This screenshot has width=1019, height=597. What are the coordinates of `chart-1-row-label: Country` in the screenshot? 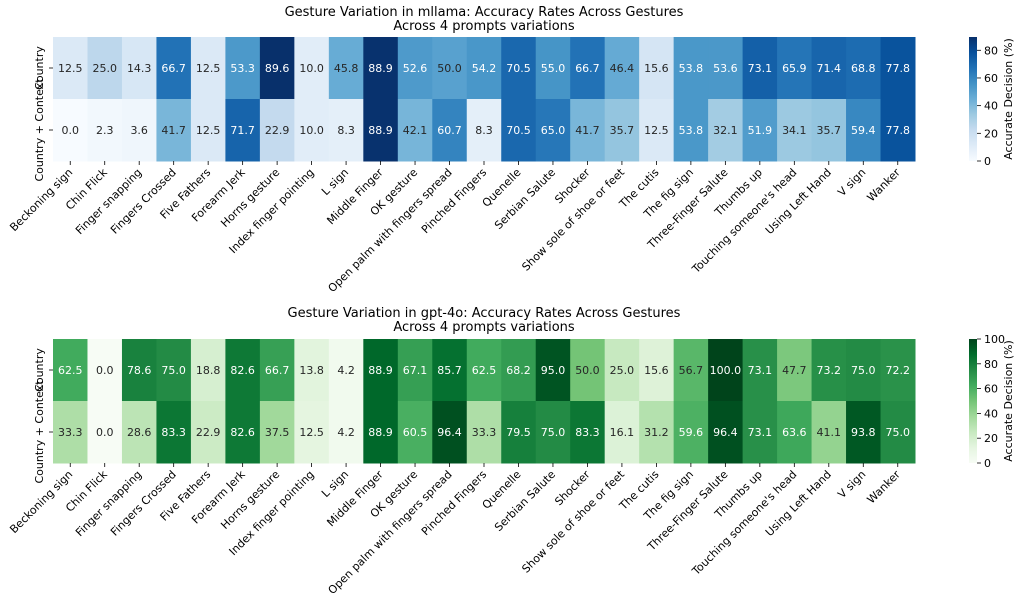 It's located at (39, 370).